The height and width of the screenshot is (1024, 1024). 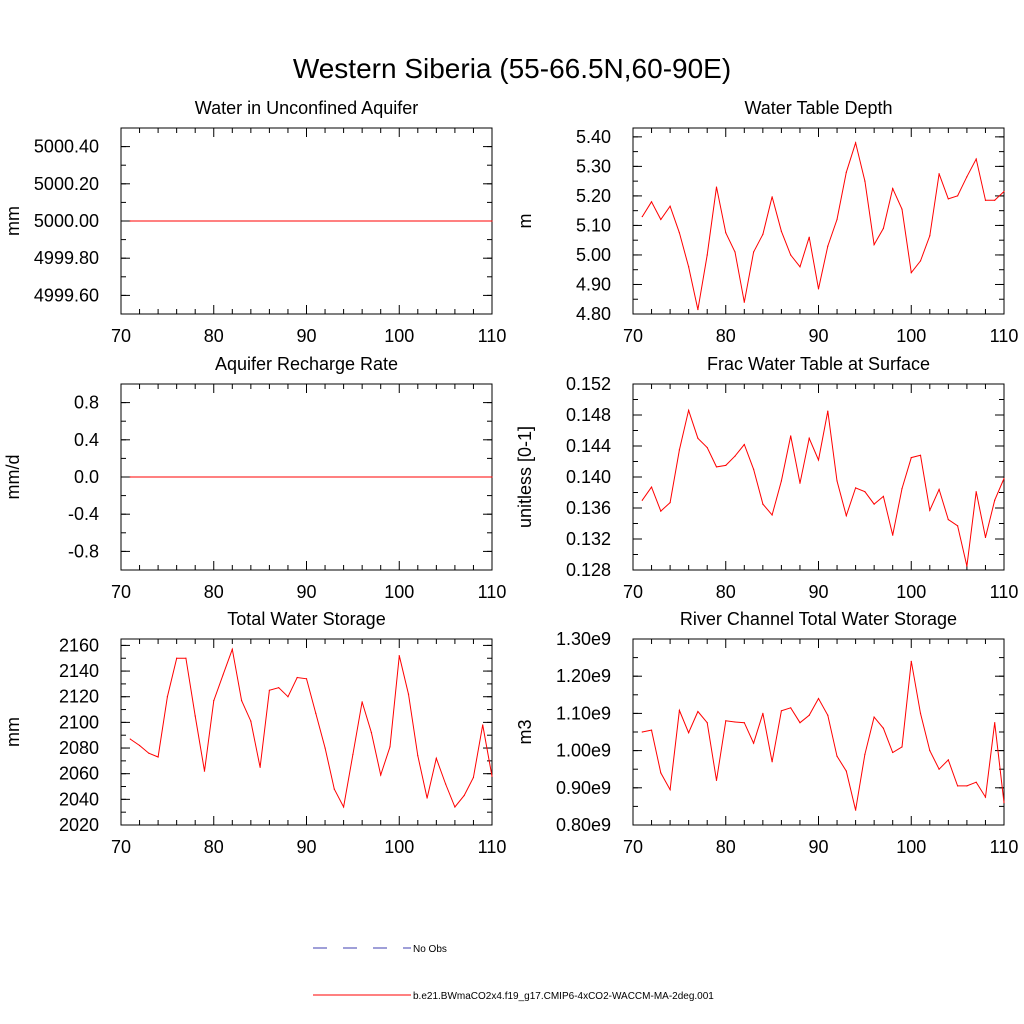 What do you see at coordinates (588, 539) in the screenshot?
I see `y-tick-label: 0.132` at bounding box center [588, 539].